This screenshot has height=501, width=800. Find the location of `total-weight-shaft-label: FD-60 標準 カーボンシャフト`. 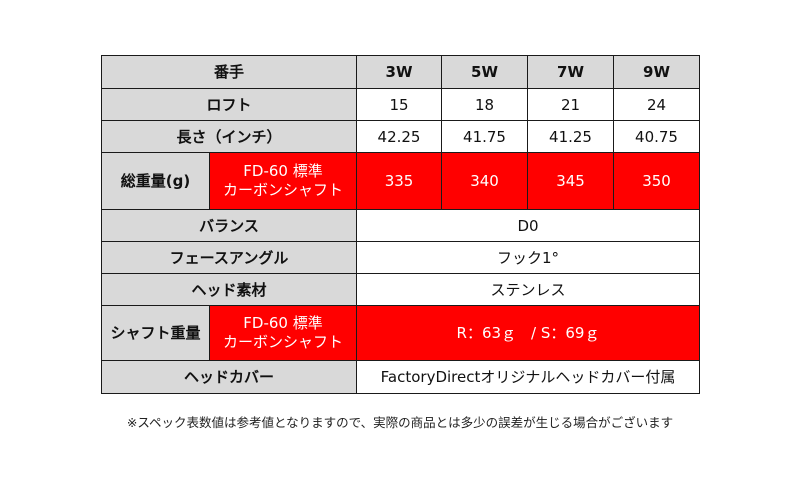

total-weight-shaft-label: FD-60 標準 カーボンシャフト is located at coordinates (283, 181).